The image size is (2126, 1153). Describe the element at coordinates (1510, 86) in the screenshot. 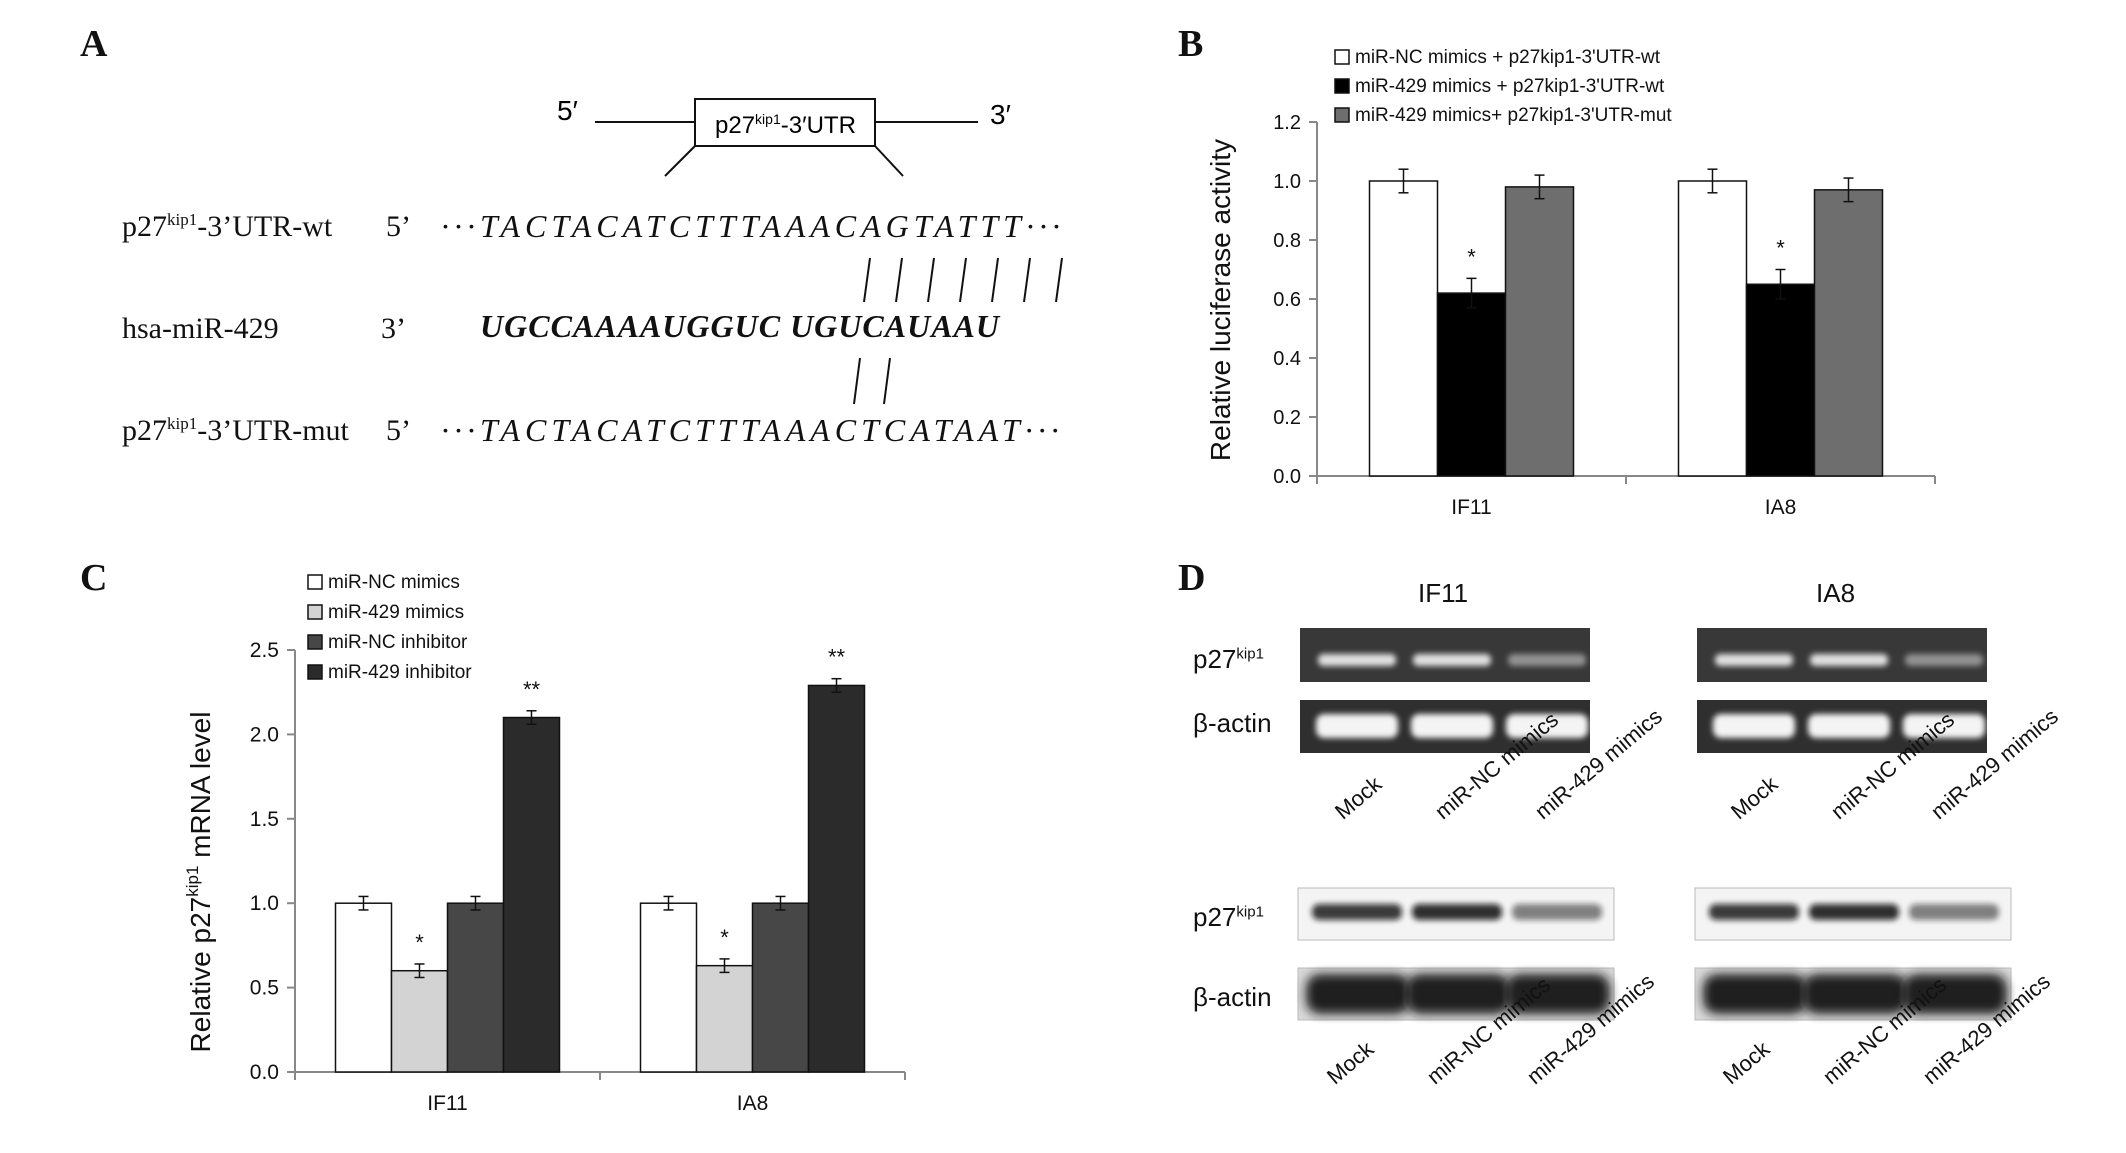

I see `legend-label: miR-429 mimics + p27kip1-3'UTR-wt` at that location.